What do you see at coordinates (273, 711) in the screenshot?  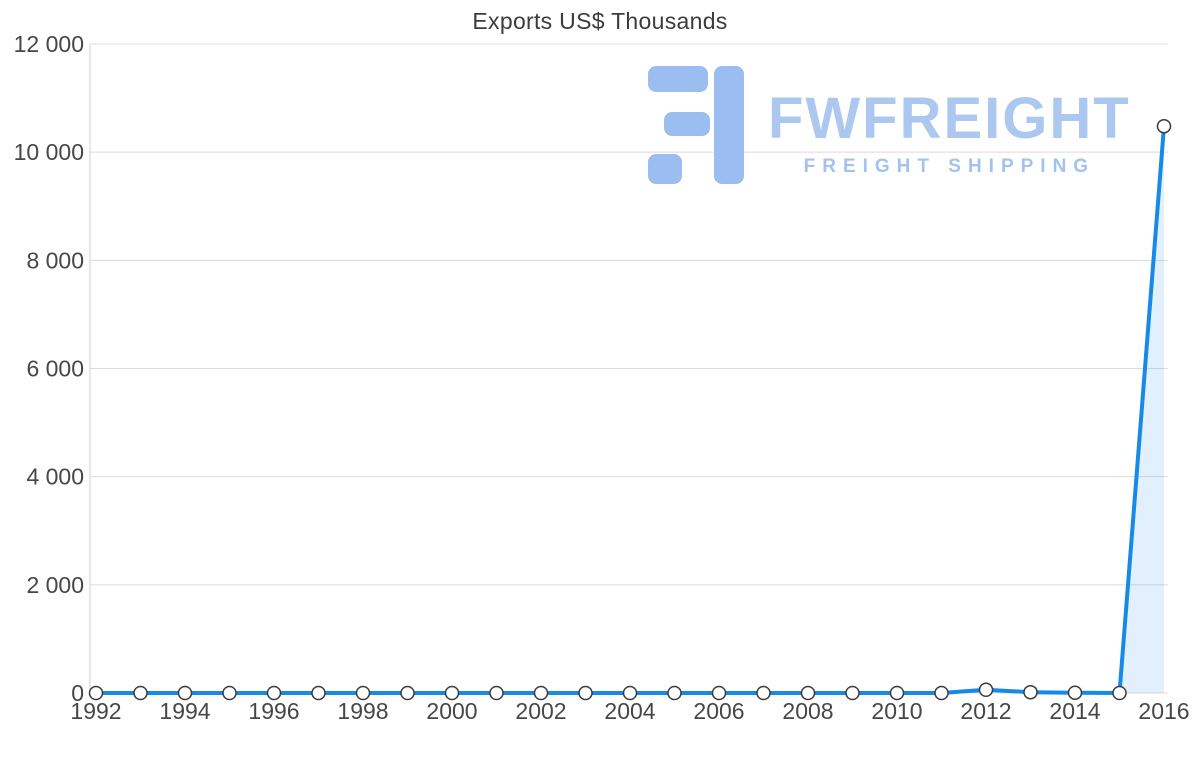 I see `x-tick-label: 1996` at bounding box center [273, 711].